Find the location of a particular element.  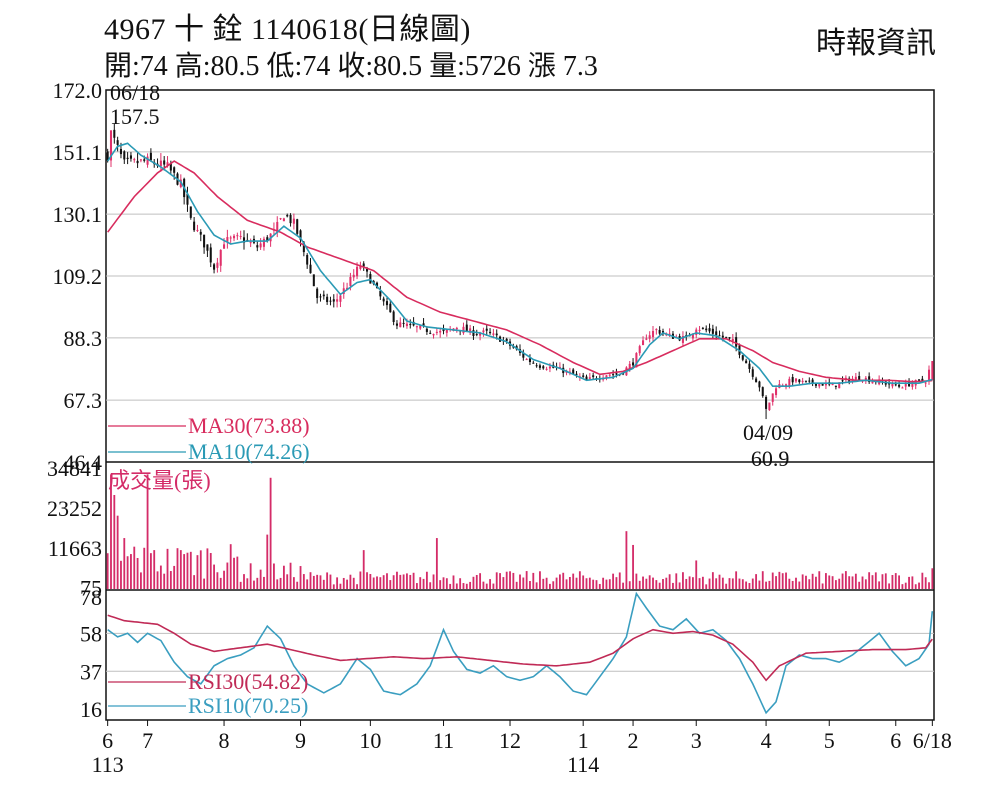

x-month-label: 9 is located at coordinates (300, 740).